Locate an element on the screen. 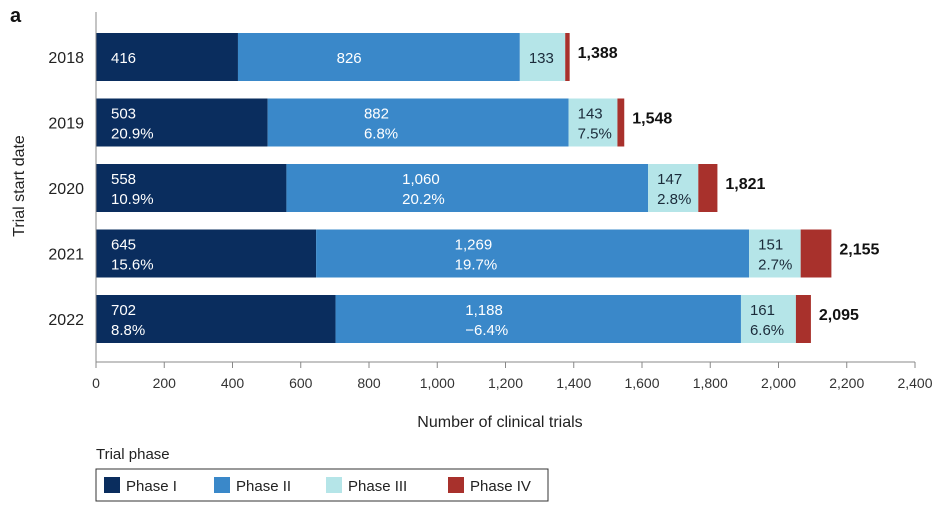 The image size is (950, 513). bar-value-label: 1,269 is located at coordinates (474, 245).